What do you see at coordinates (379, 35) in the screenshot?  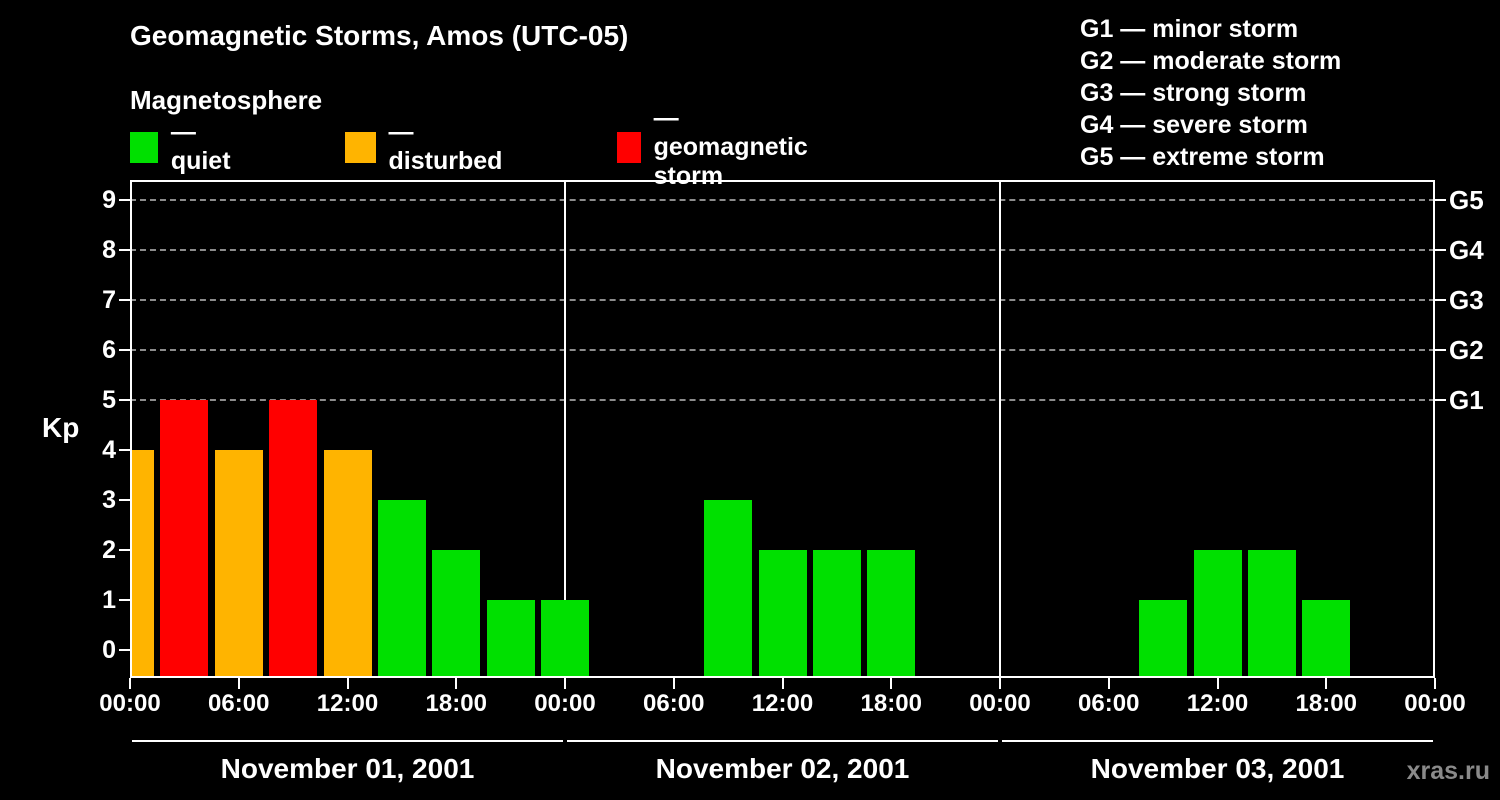 I see `chart-title: Geomagnetic Storms, Amos (UTC-05)` at bounding box center [379, 35].